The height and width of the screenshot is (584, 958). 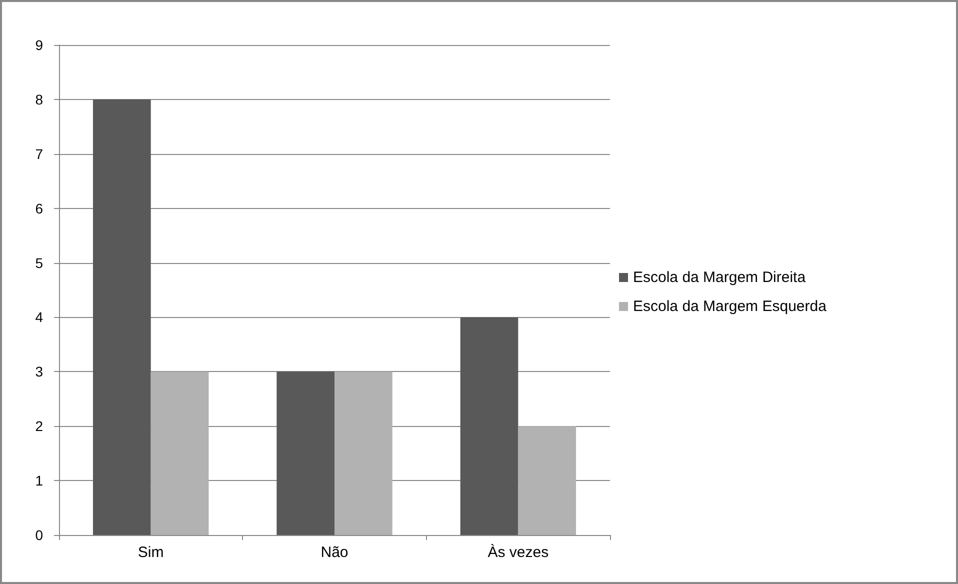 I want to click on y-tick-label: 8, so click(x=39, y=99).